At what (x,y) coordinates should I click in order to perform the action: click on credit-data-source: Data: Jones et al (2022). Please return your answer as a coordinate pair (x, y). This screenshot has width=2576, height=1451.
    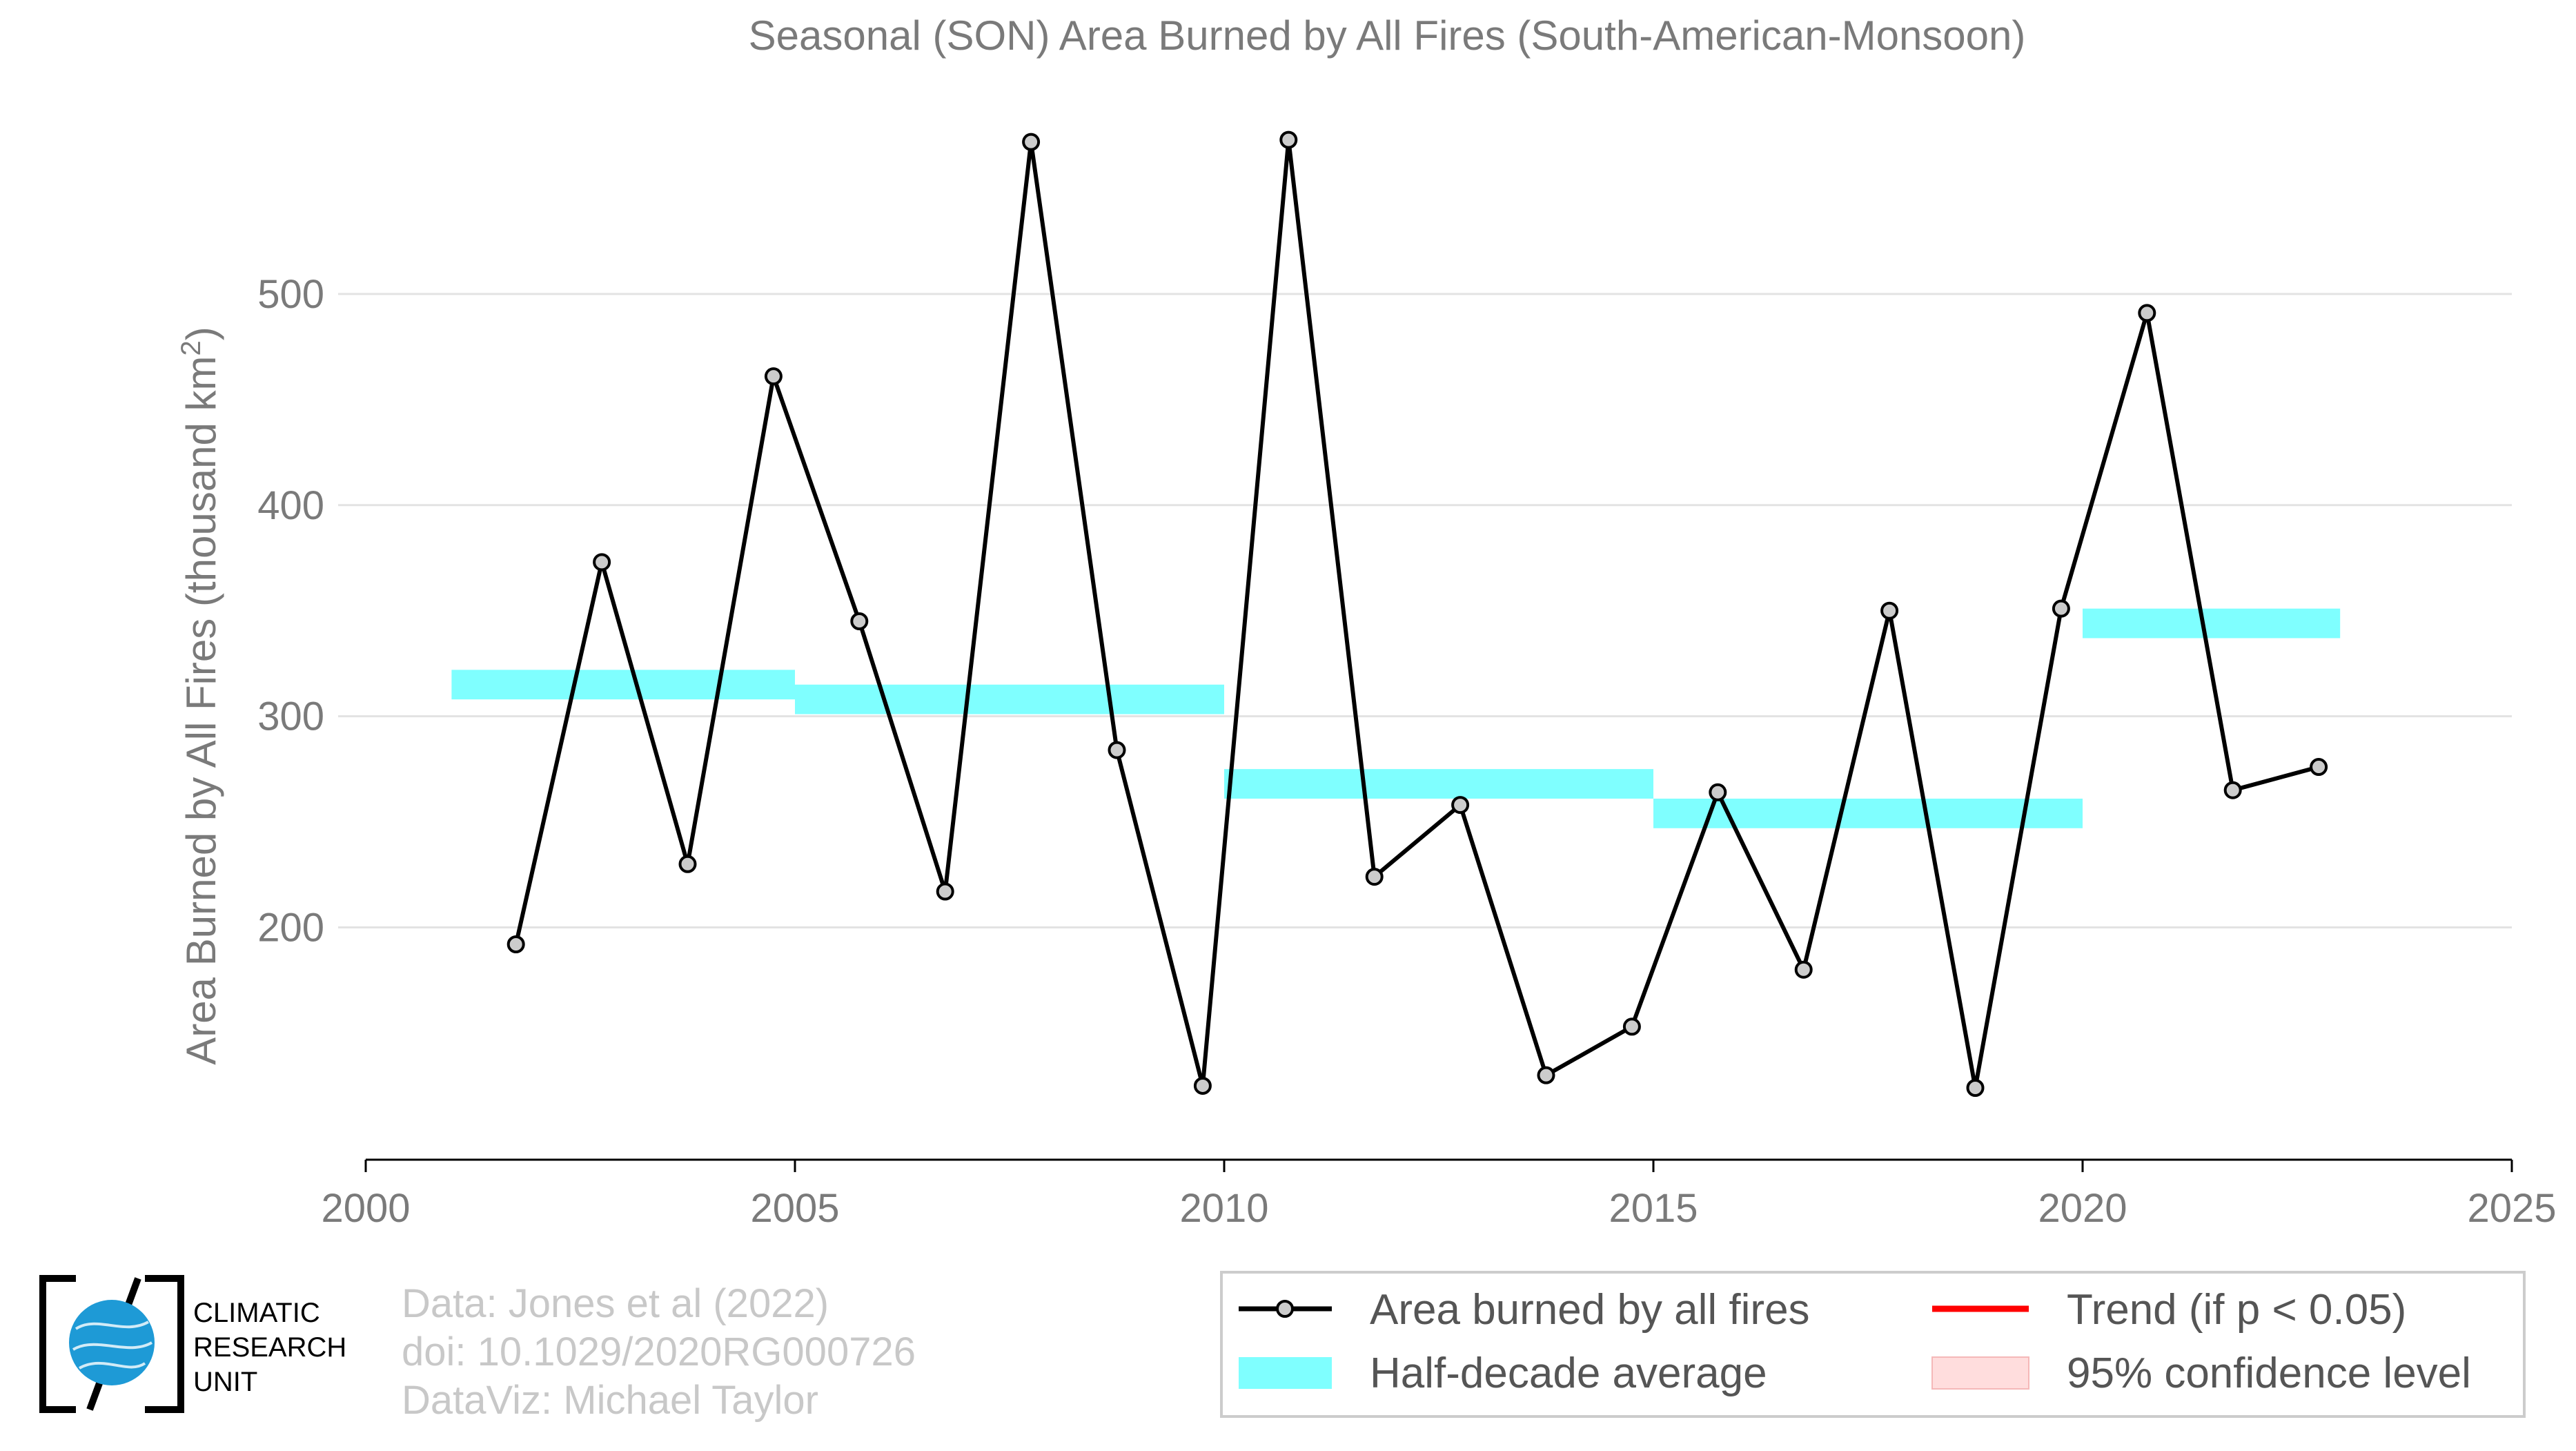
    Looking at the image, I should click on (615, 1304).